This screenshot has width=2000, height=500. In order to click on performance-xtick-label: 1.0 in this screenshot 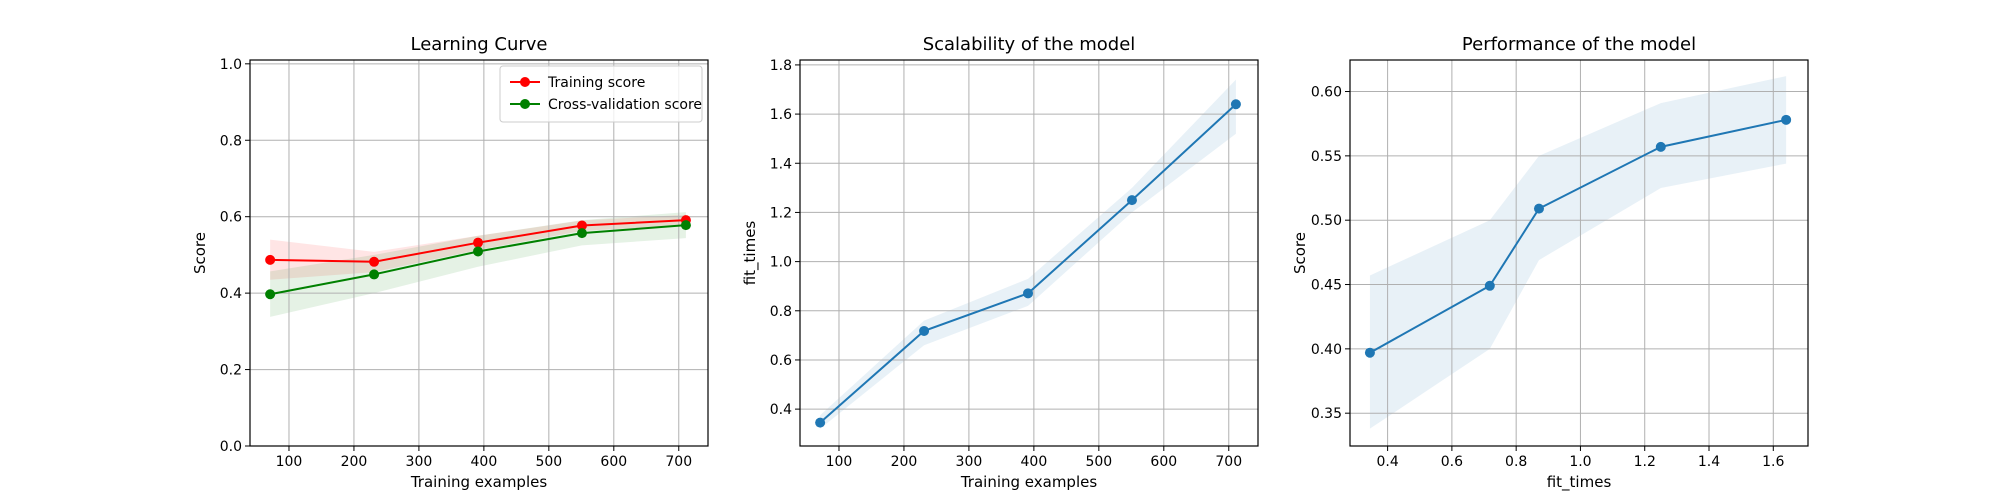, I will do `click(1580, 462)`.